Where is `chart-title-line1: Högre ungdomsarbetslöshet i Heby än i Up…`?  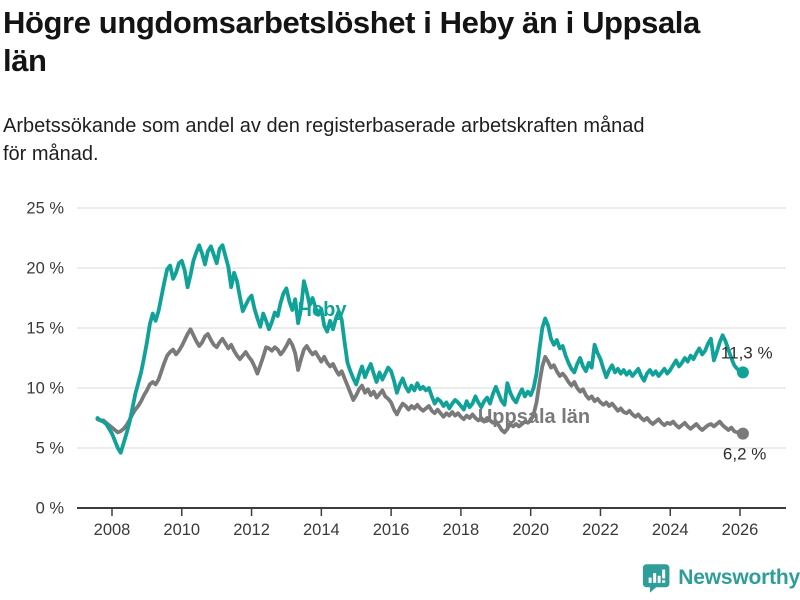
chart-title-line1: Högre ungdomsarbetslöshet i Heby än i Up… is located at coordinates (351, 22).